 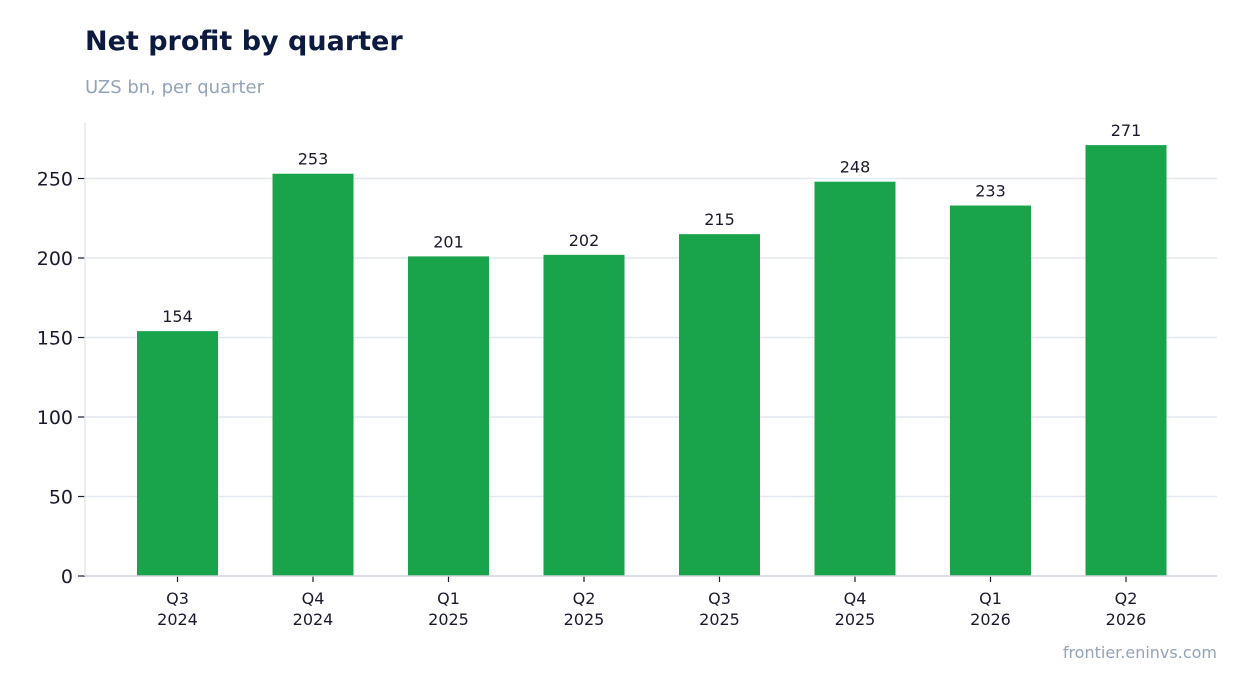 I want to click on data-label: 201, so click(x=448, y=241).